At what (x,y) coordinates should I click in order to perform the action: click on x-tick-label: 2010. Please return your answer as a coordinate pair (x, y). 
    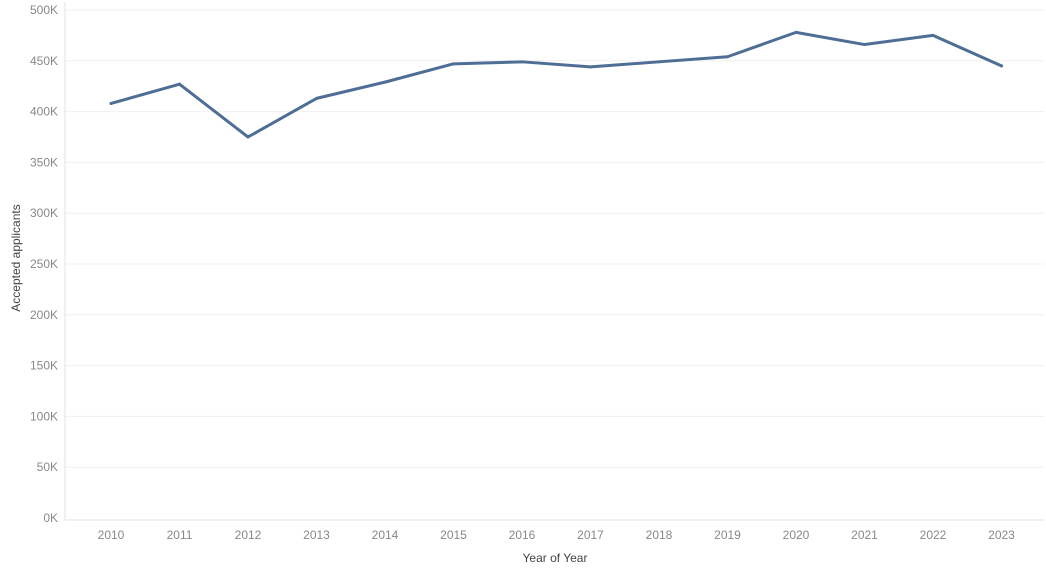
    Looking at the image, I should click on (111, 535).